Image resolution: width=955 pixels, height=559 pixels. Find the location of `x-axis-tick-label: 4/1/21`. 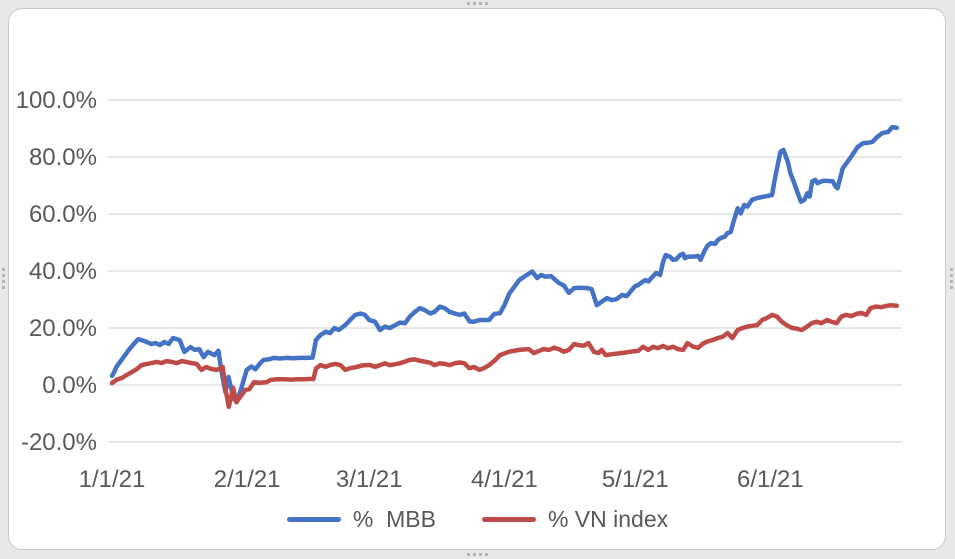

x-axis-tick-label: 4/1/21 is located at coordinates (504, 479).